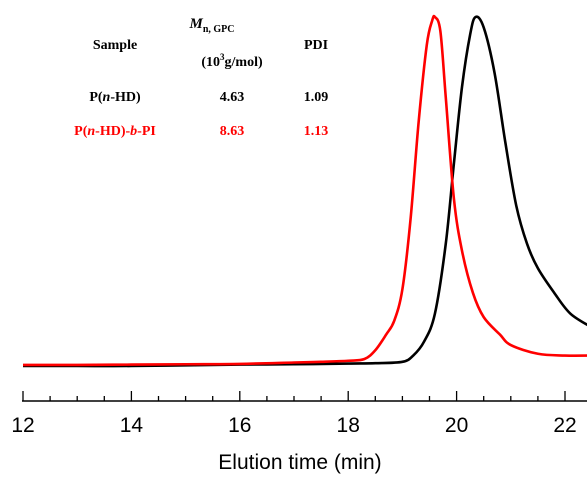 This screenshot has height=477, width=587. I want to click on header-mn-unit: (103g/mol), so click(232, 61).